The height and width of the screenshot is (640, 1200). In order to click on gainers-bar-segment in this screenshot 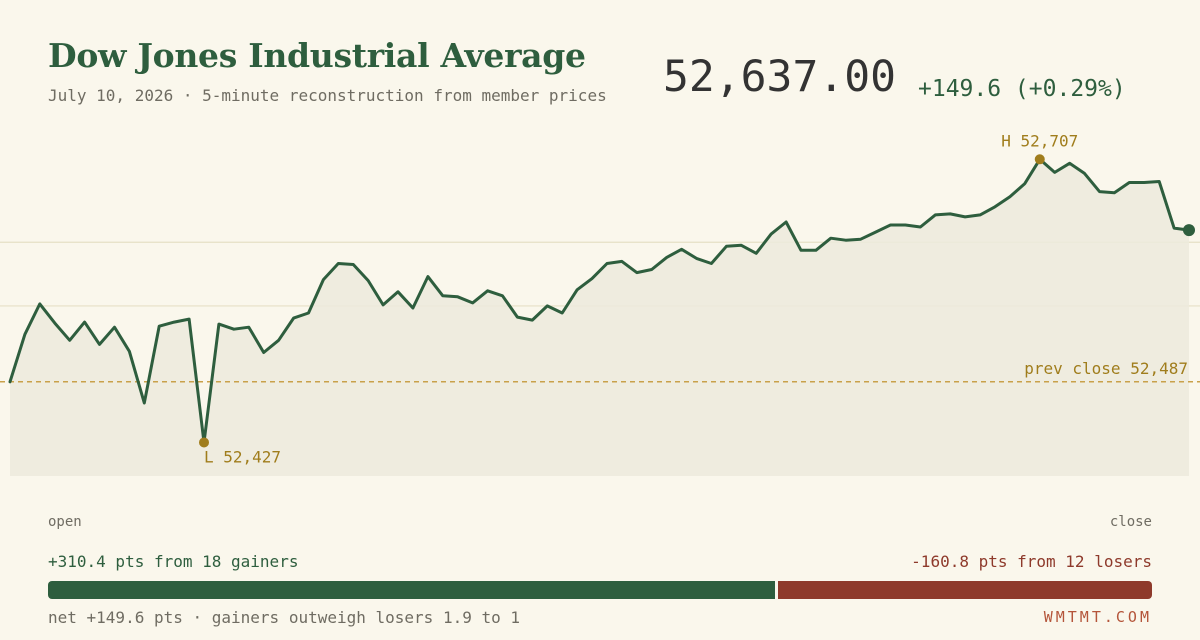, I will do `click(411, 590)`.